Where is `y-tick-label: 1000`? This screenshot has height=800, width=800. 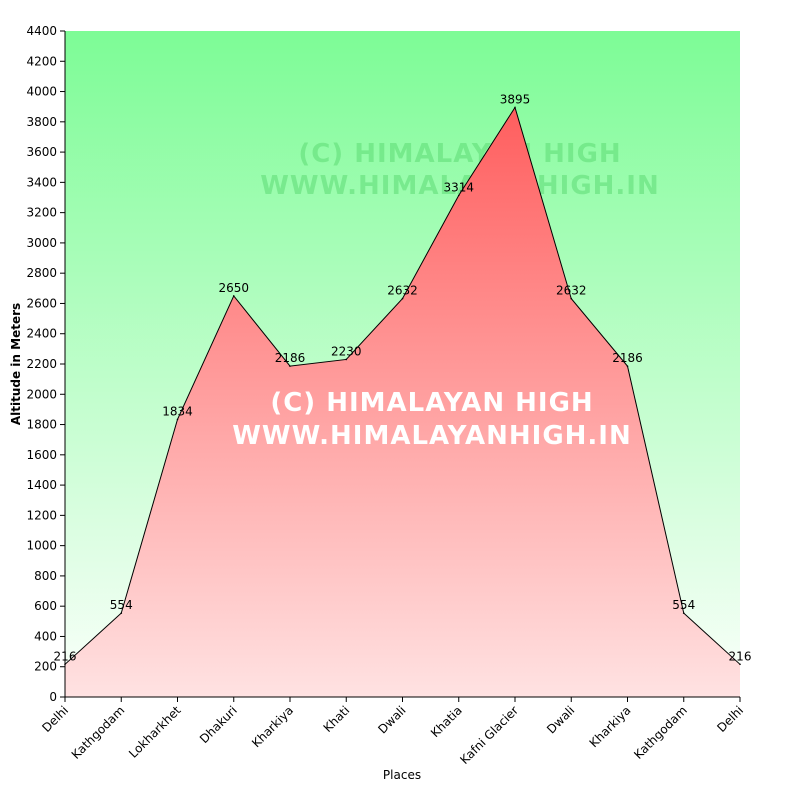 y-tick-label: 1000 is located at coordinates (41, 546).